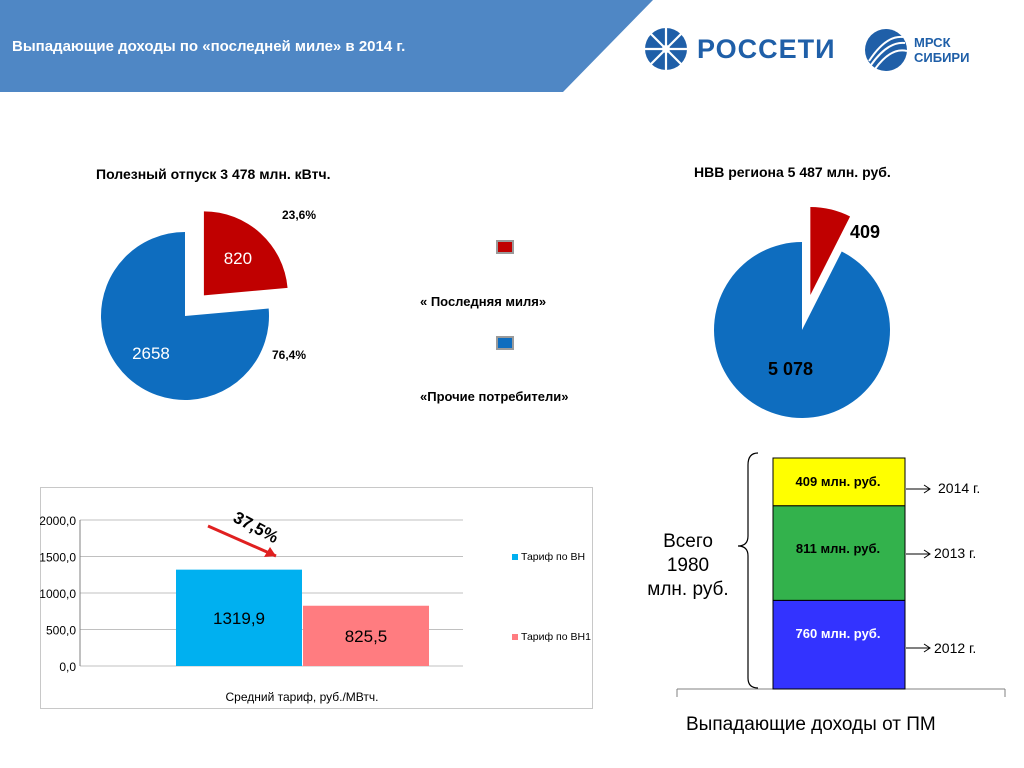 The width and height of the screenshot is (1024, 768). Describe the element at coordinates (302, 697) in the screenshot. I see `tariff-x-axis-label: Средний тариф, руб./МВтч.` at that location.